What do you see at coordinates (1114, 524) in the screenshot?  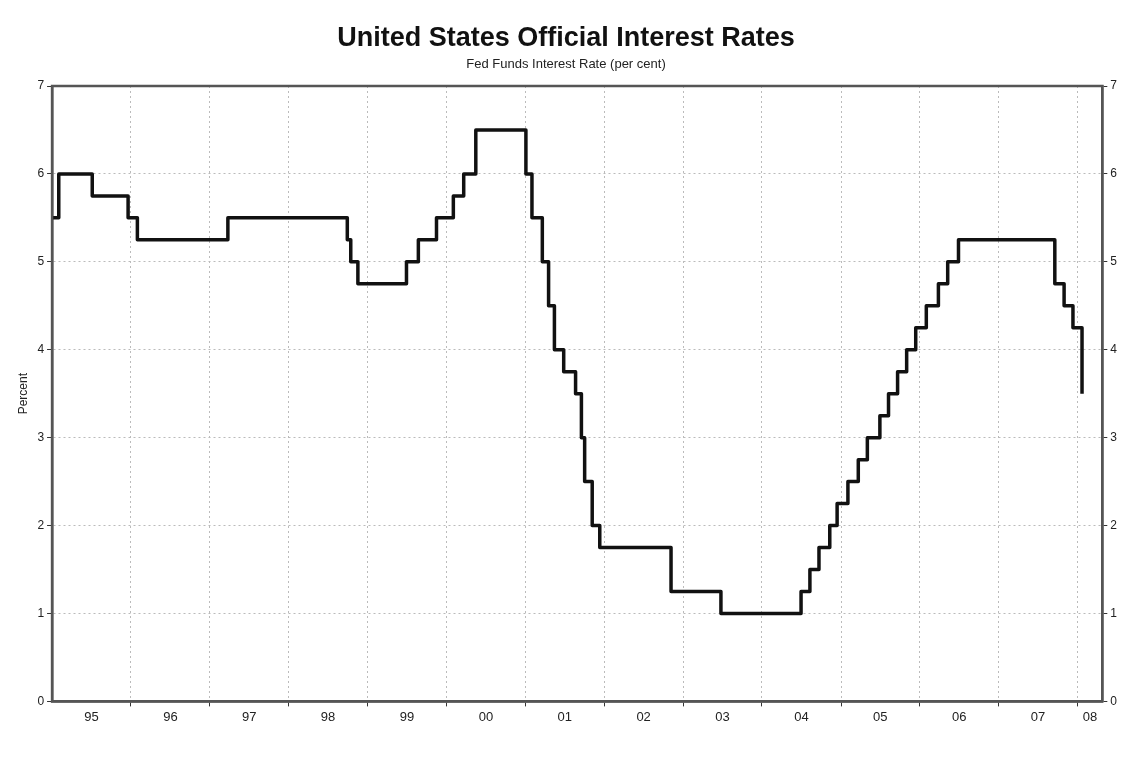 I see `y2-tick-label: 2` at bounding box center [1114, 524].